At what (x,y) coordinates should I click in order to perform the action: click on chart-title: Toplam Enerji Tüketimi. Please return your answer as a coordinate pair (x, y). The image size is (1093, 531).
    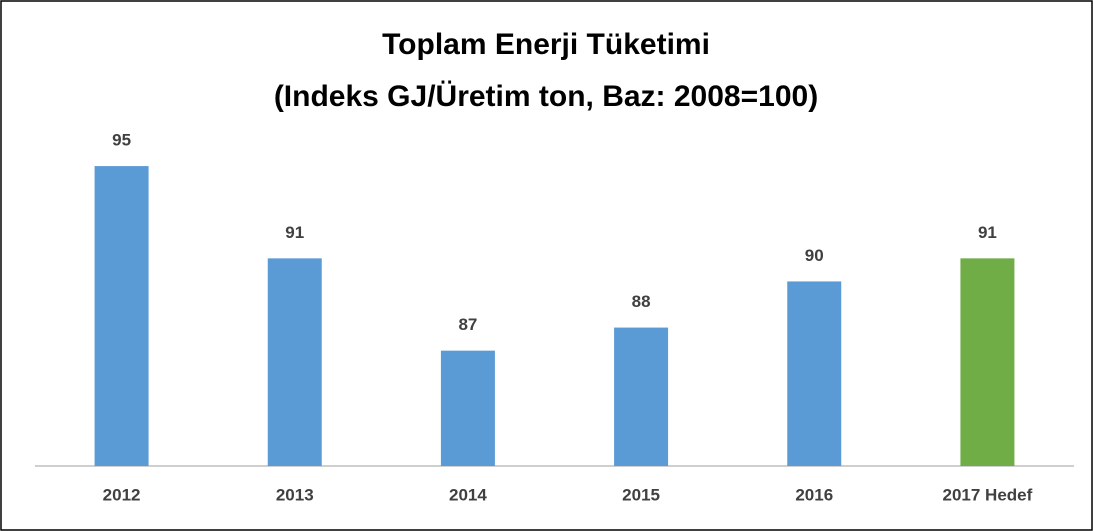
    Looking at the image, I should click on (546, 44).